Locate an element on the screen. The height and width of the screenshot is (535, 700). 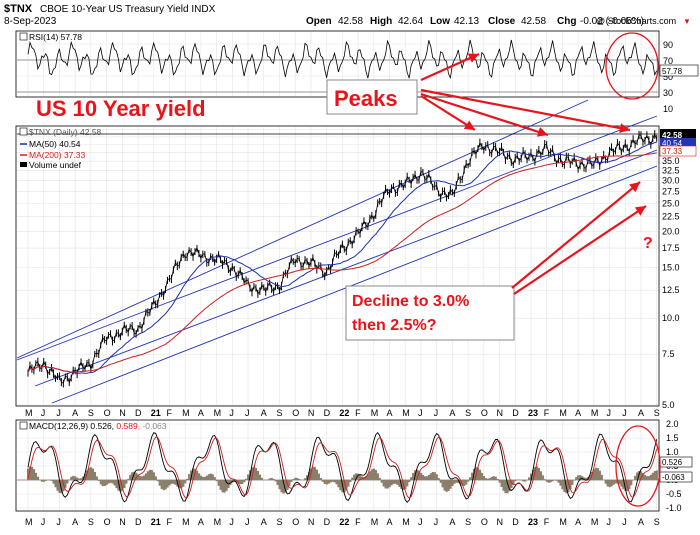
volume-legend: Volume undef is located at coordinates (55, 165).